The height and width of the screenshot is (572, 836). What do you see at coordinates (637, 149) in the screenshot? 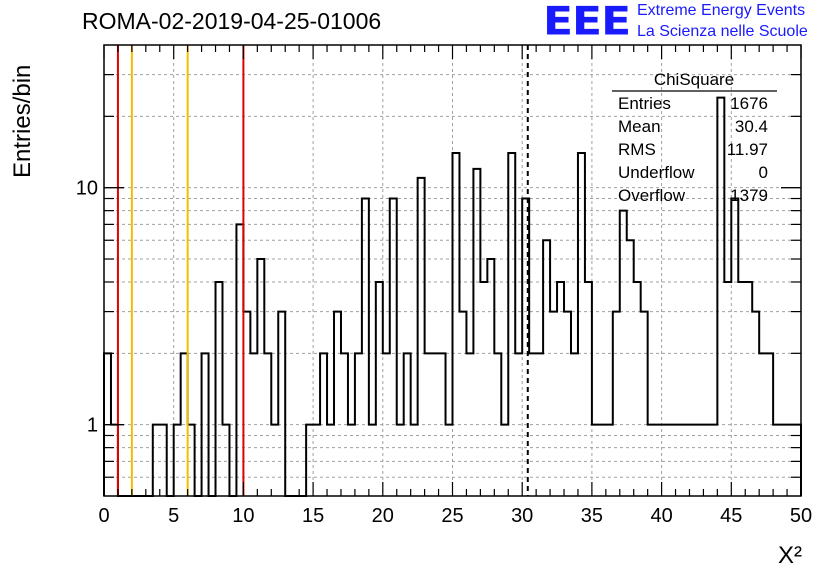
I see `stats-label: RMS` at bounding box center [637, 149].